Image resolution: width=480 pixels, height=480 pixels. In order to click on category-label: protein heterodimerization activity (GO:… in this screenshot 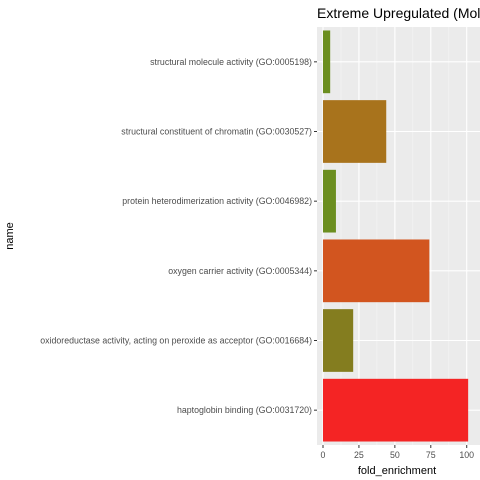, I will do `click(217, 201)`.